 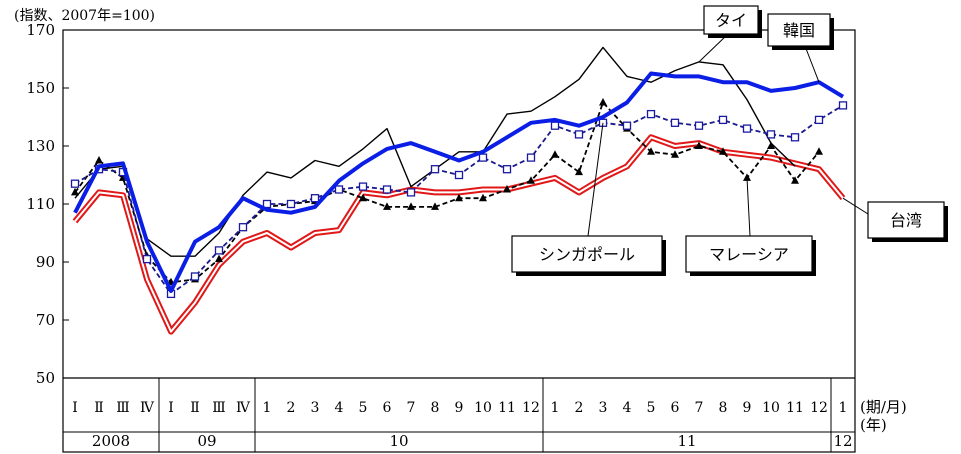 What do you see at coordinates (111, 441) in the screenshot?
I see `year-label: 2008` at bounding box center [111, 441].